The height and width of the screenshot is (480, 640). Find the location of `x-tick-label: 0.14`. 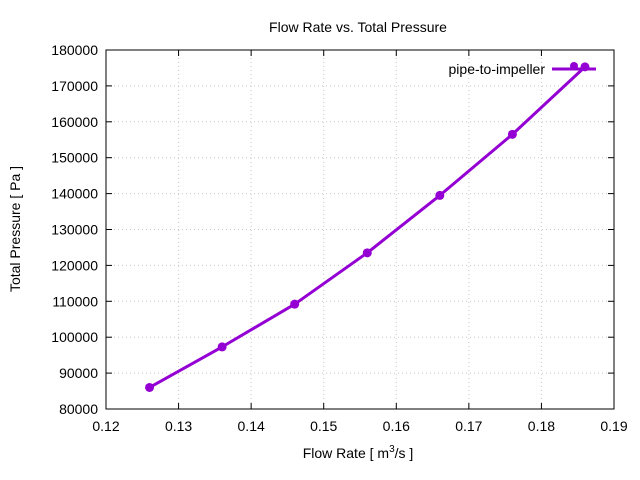

x-tick-label: 0.14 is located at coordinates (251, 426).